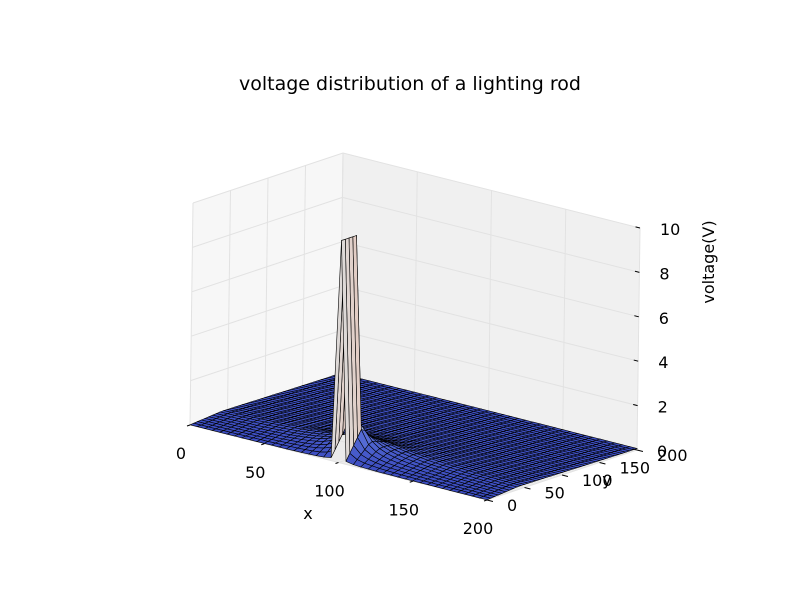  Describe the element at coordinates (672, 455) in the screenshot. I see `y-tick-label: 200` at that location.